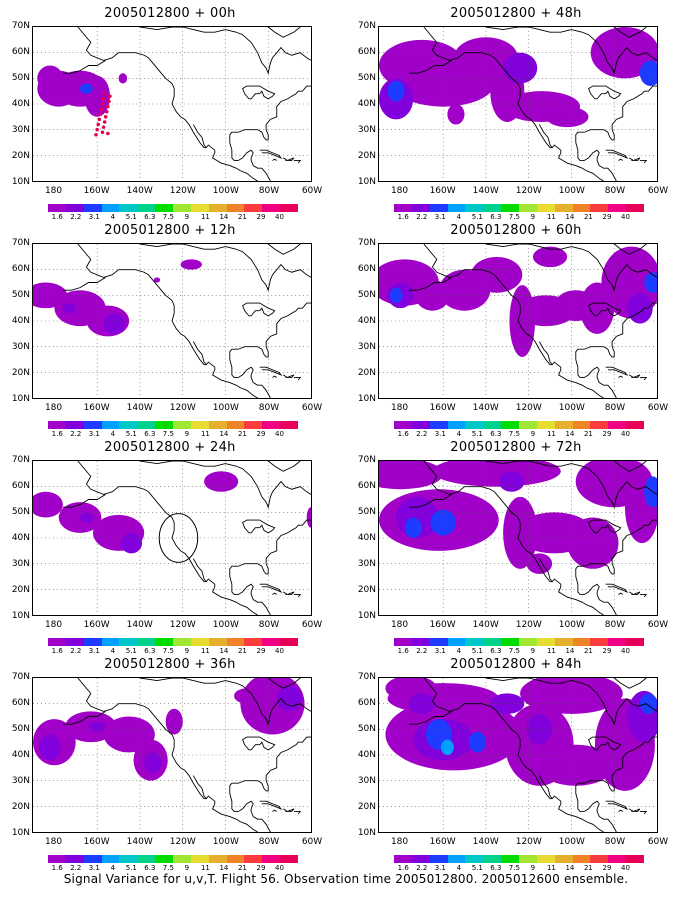 This screenshot has height=900, width=692. What do you see at coordinates (366, 703) in the screenshot?
I see `lat-tick-label: 60N` at bounding box center [366, 703].